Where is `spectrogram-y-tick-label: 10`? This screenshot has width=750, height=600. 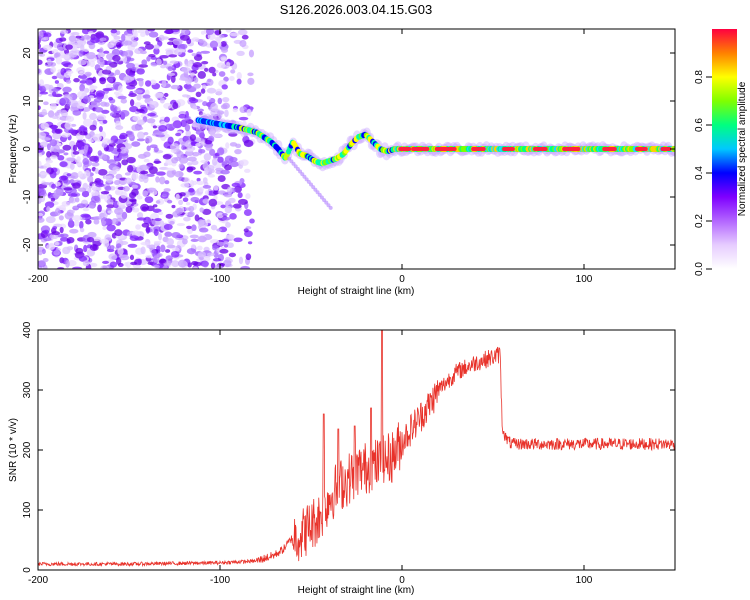 spectrogram-y-tick-label: 10 is located at coordinates (27, 101).